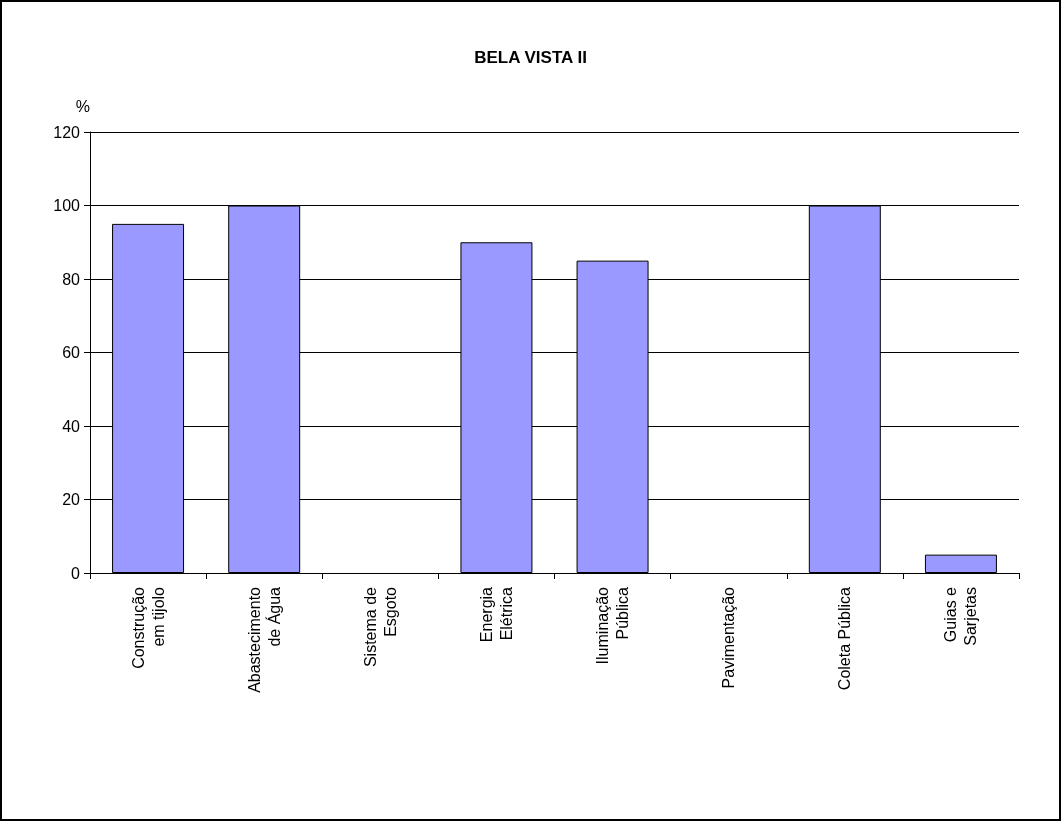 This screenshot has width=1061, height=821. I want to click on chart-title: BELA VISTA II, so click(530, 57).